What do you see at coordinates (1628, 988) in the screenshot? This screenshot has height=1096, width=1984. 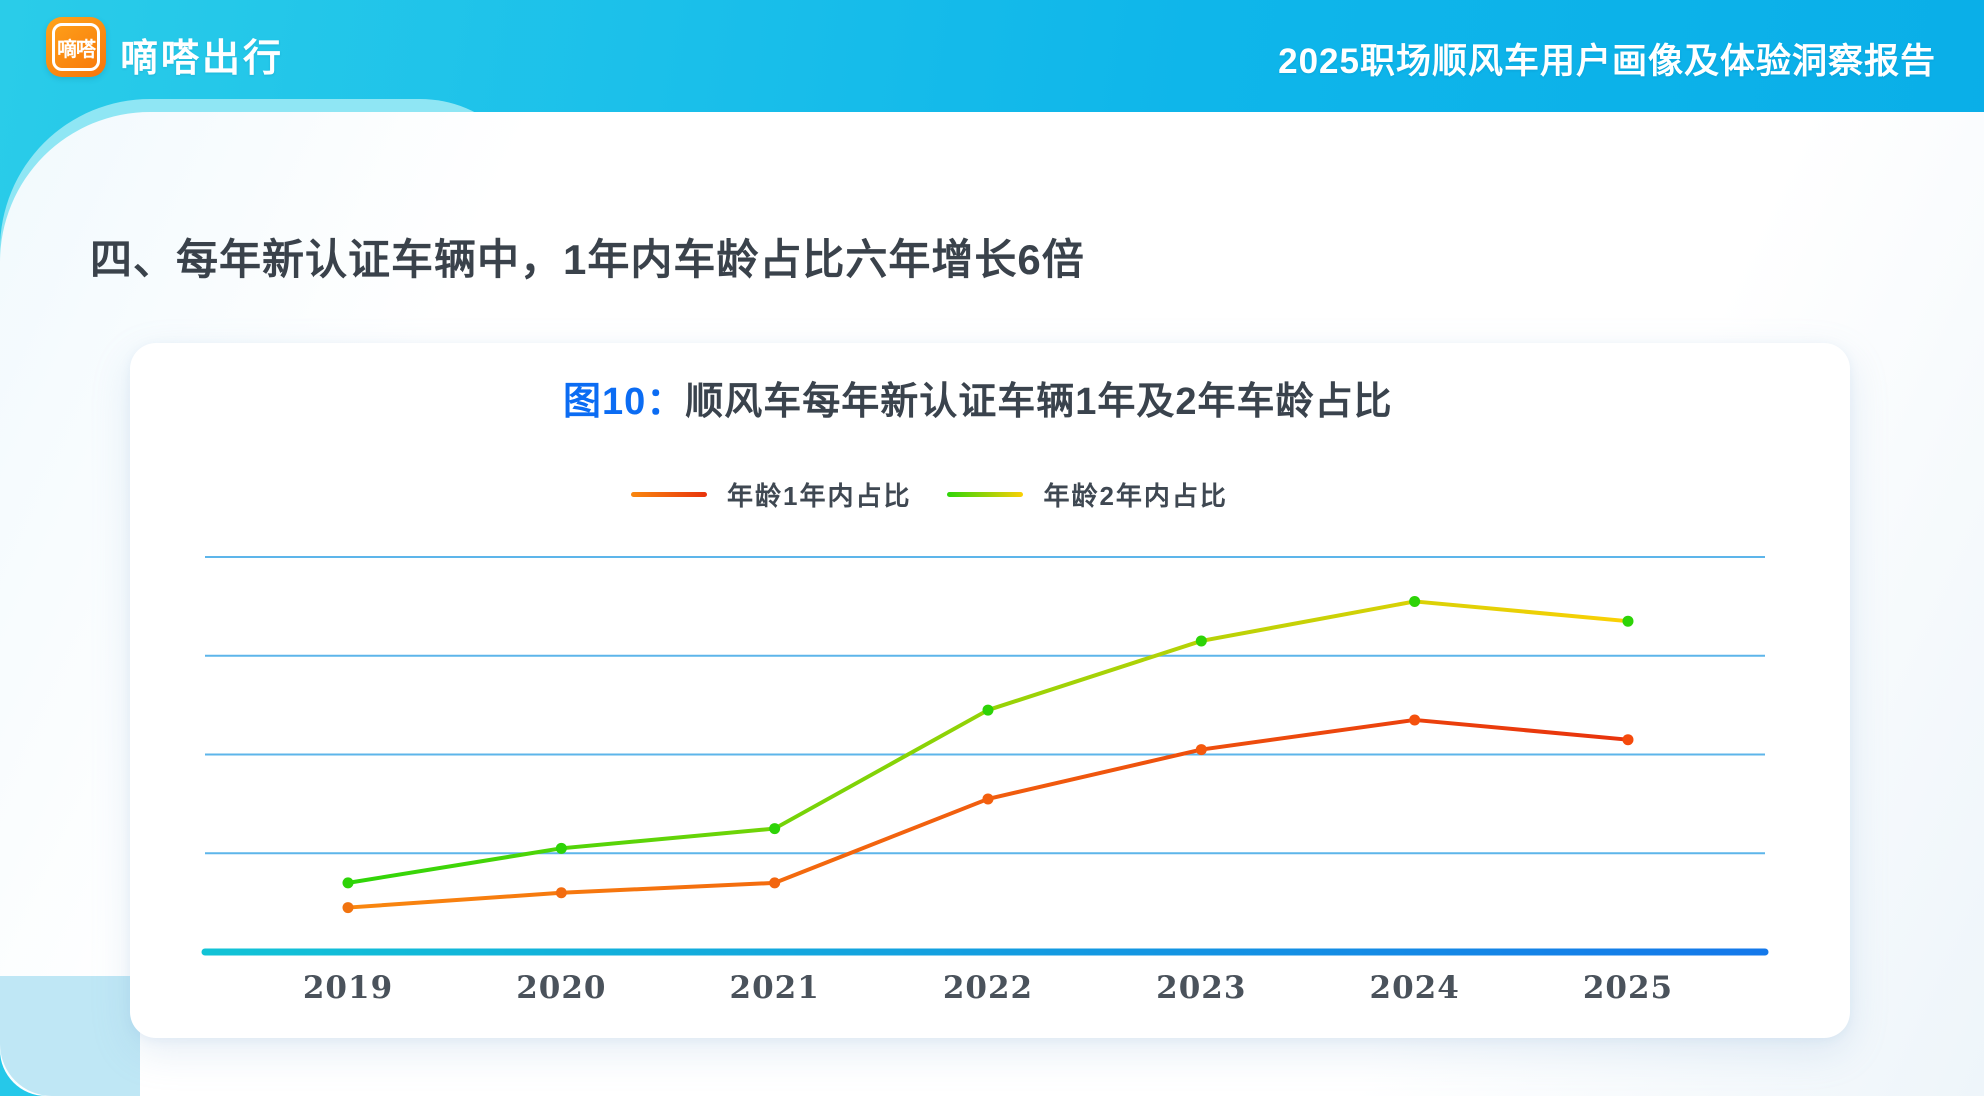 I see `x-axis-label-2025: 2025` at bounding box center [1628, 988].